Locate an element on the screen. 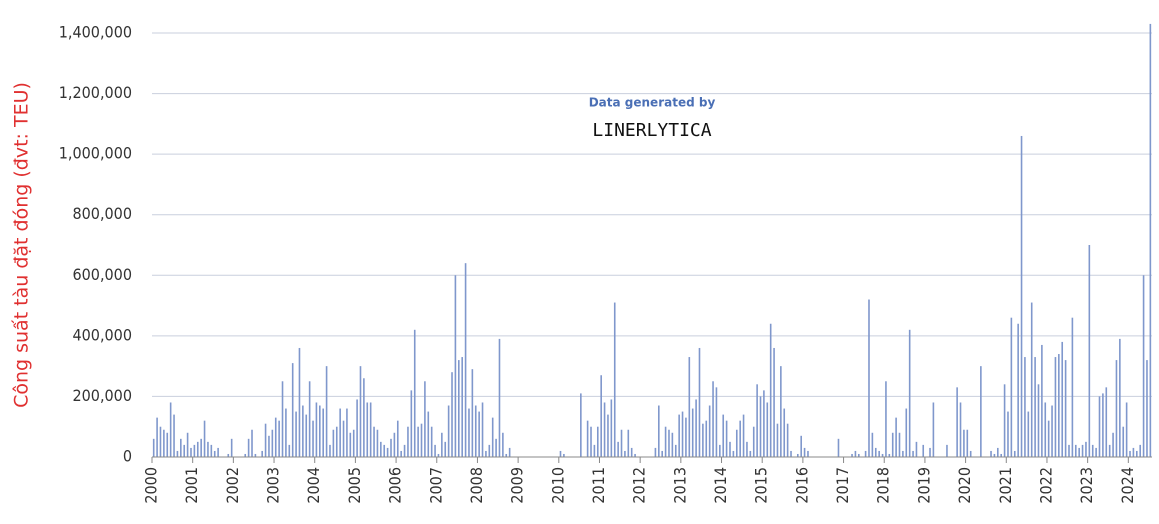 The height and width of the screenshot is (524, 1159). x-tick-label: 2002 is located at coordinates (232, 485).